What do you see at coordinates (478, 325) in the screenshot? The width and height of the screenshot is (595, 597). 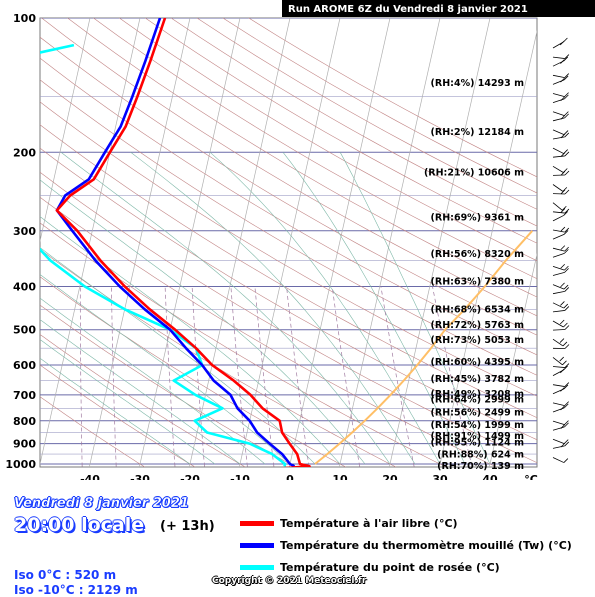 I see `level-annotation: (RH:72%) 5763 m` at bounding box center [478, 325].